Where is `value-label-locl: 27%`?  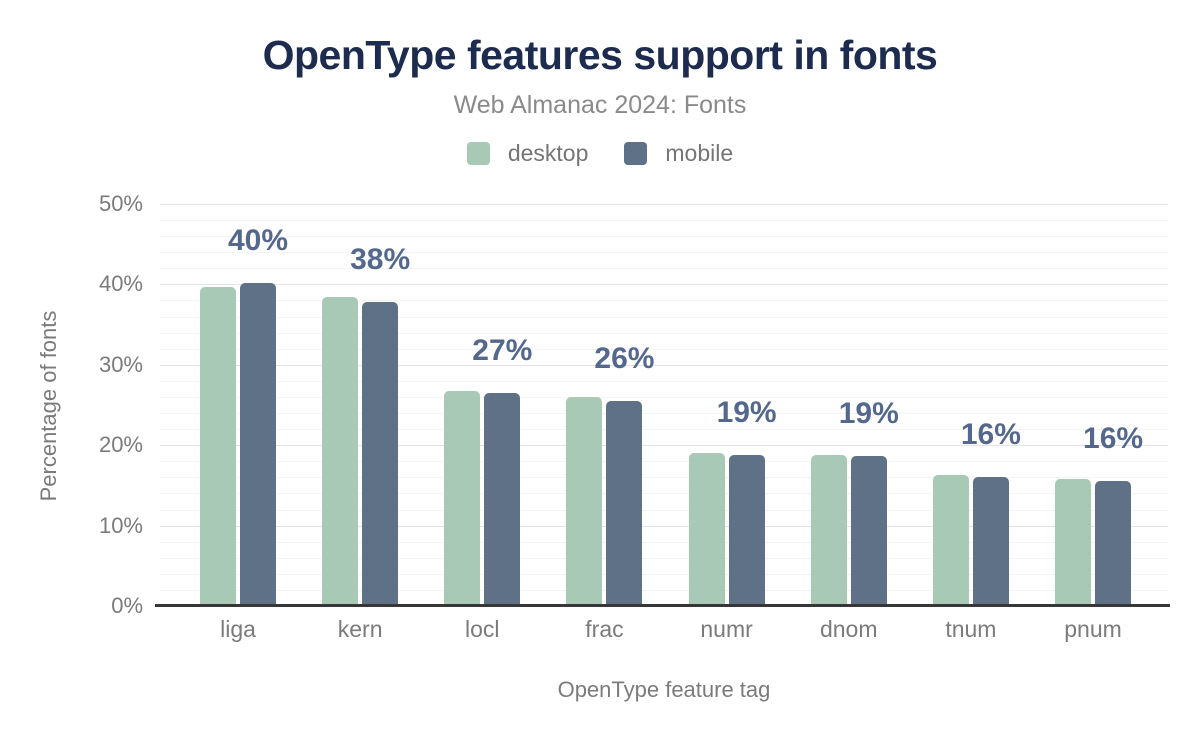 value-label-locl: 27% is located at coordinates (502, 350).